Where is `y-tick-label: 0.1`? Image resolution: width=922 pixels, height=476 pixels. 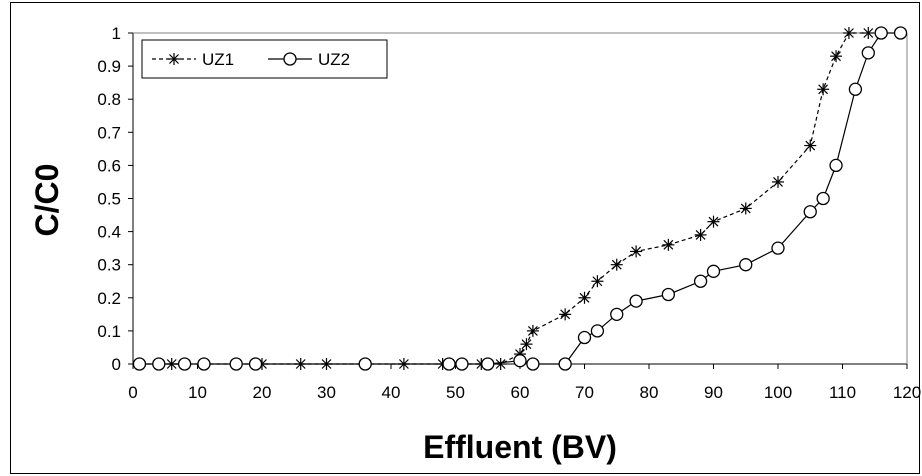 y-tick-label: 0.1 is located at coordinates (109, 331).